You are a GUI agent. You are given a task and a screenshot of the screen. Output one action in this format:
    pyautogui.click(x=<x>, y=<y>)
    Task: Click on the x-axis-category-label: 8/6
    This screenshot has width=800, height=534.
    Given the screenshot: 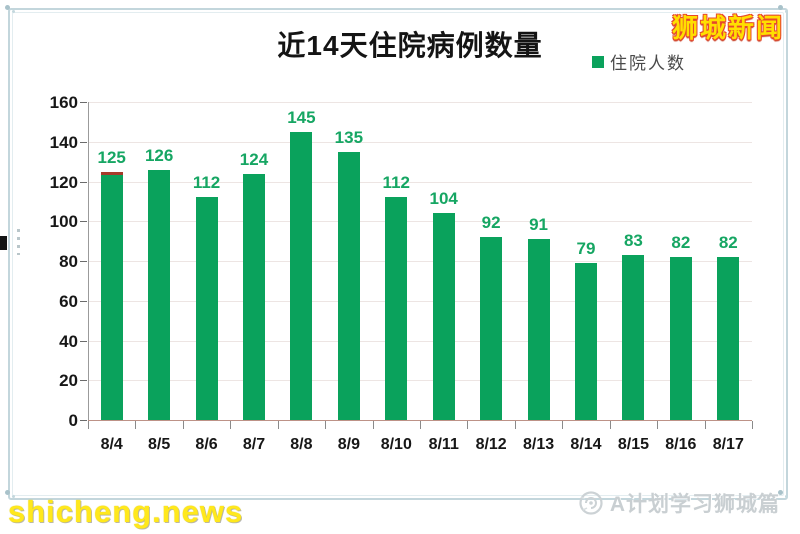 What is the action you would take?
    pyautogui.click(x=206, y=444)
    